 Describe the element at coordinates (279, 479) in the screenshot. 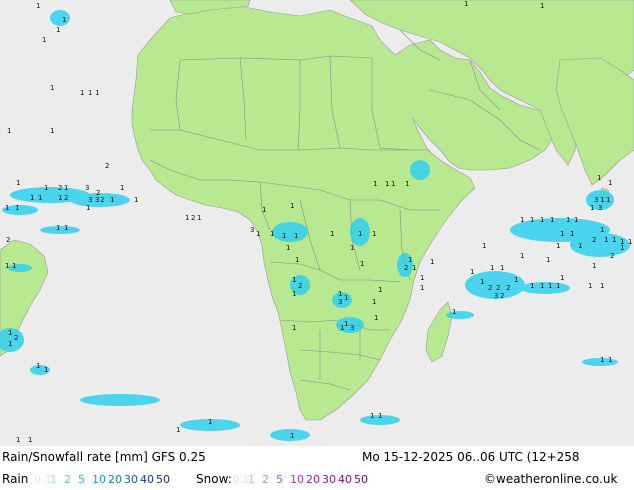

I see `snow-leg-item: 5` at that location.